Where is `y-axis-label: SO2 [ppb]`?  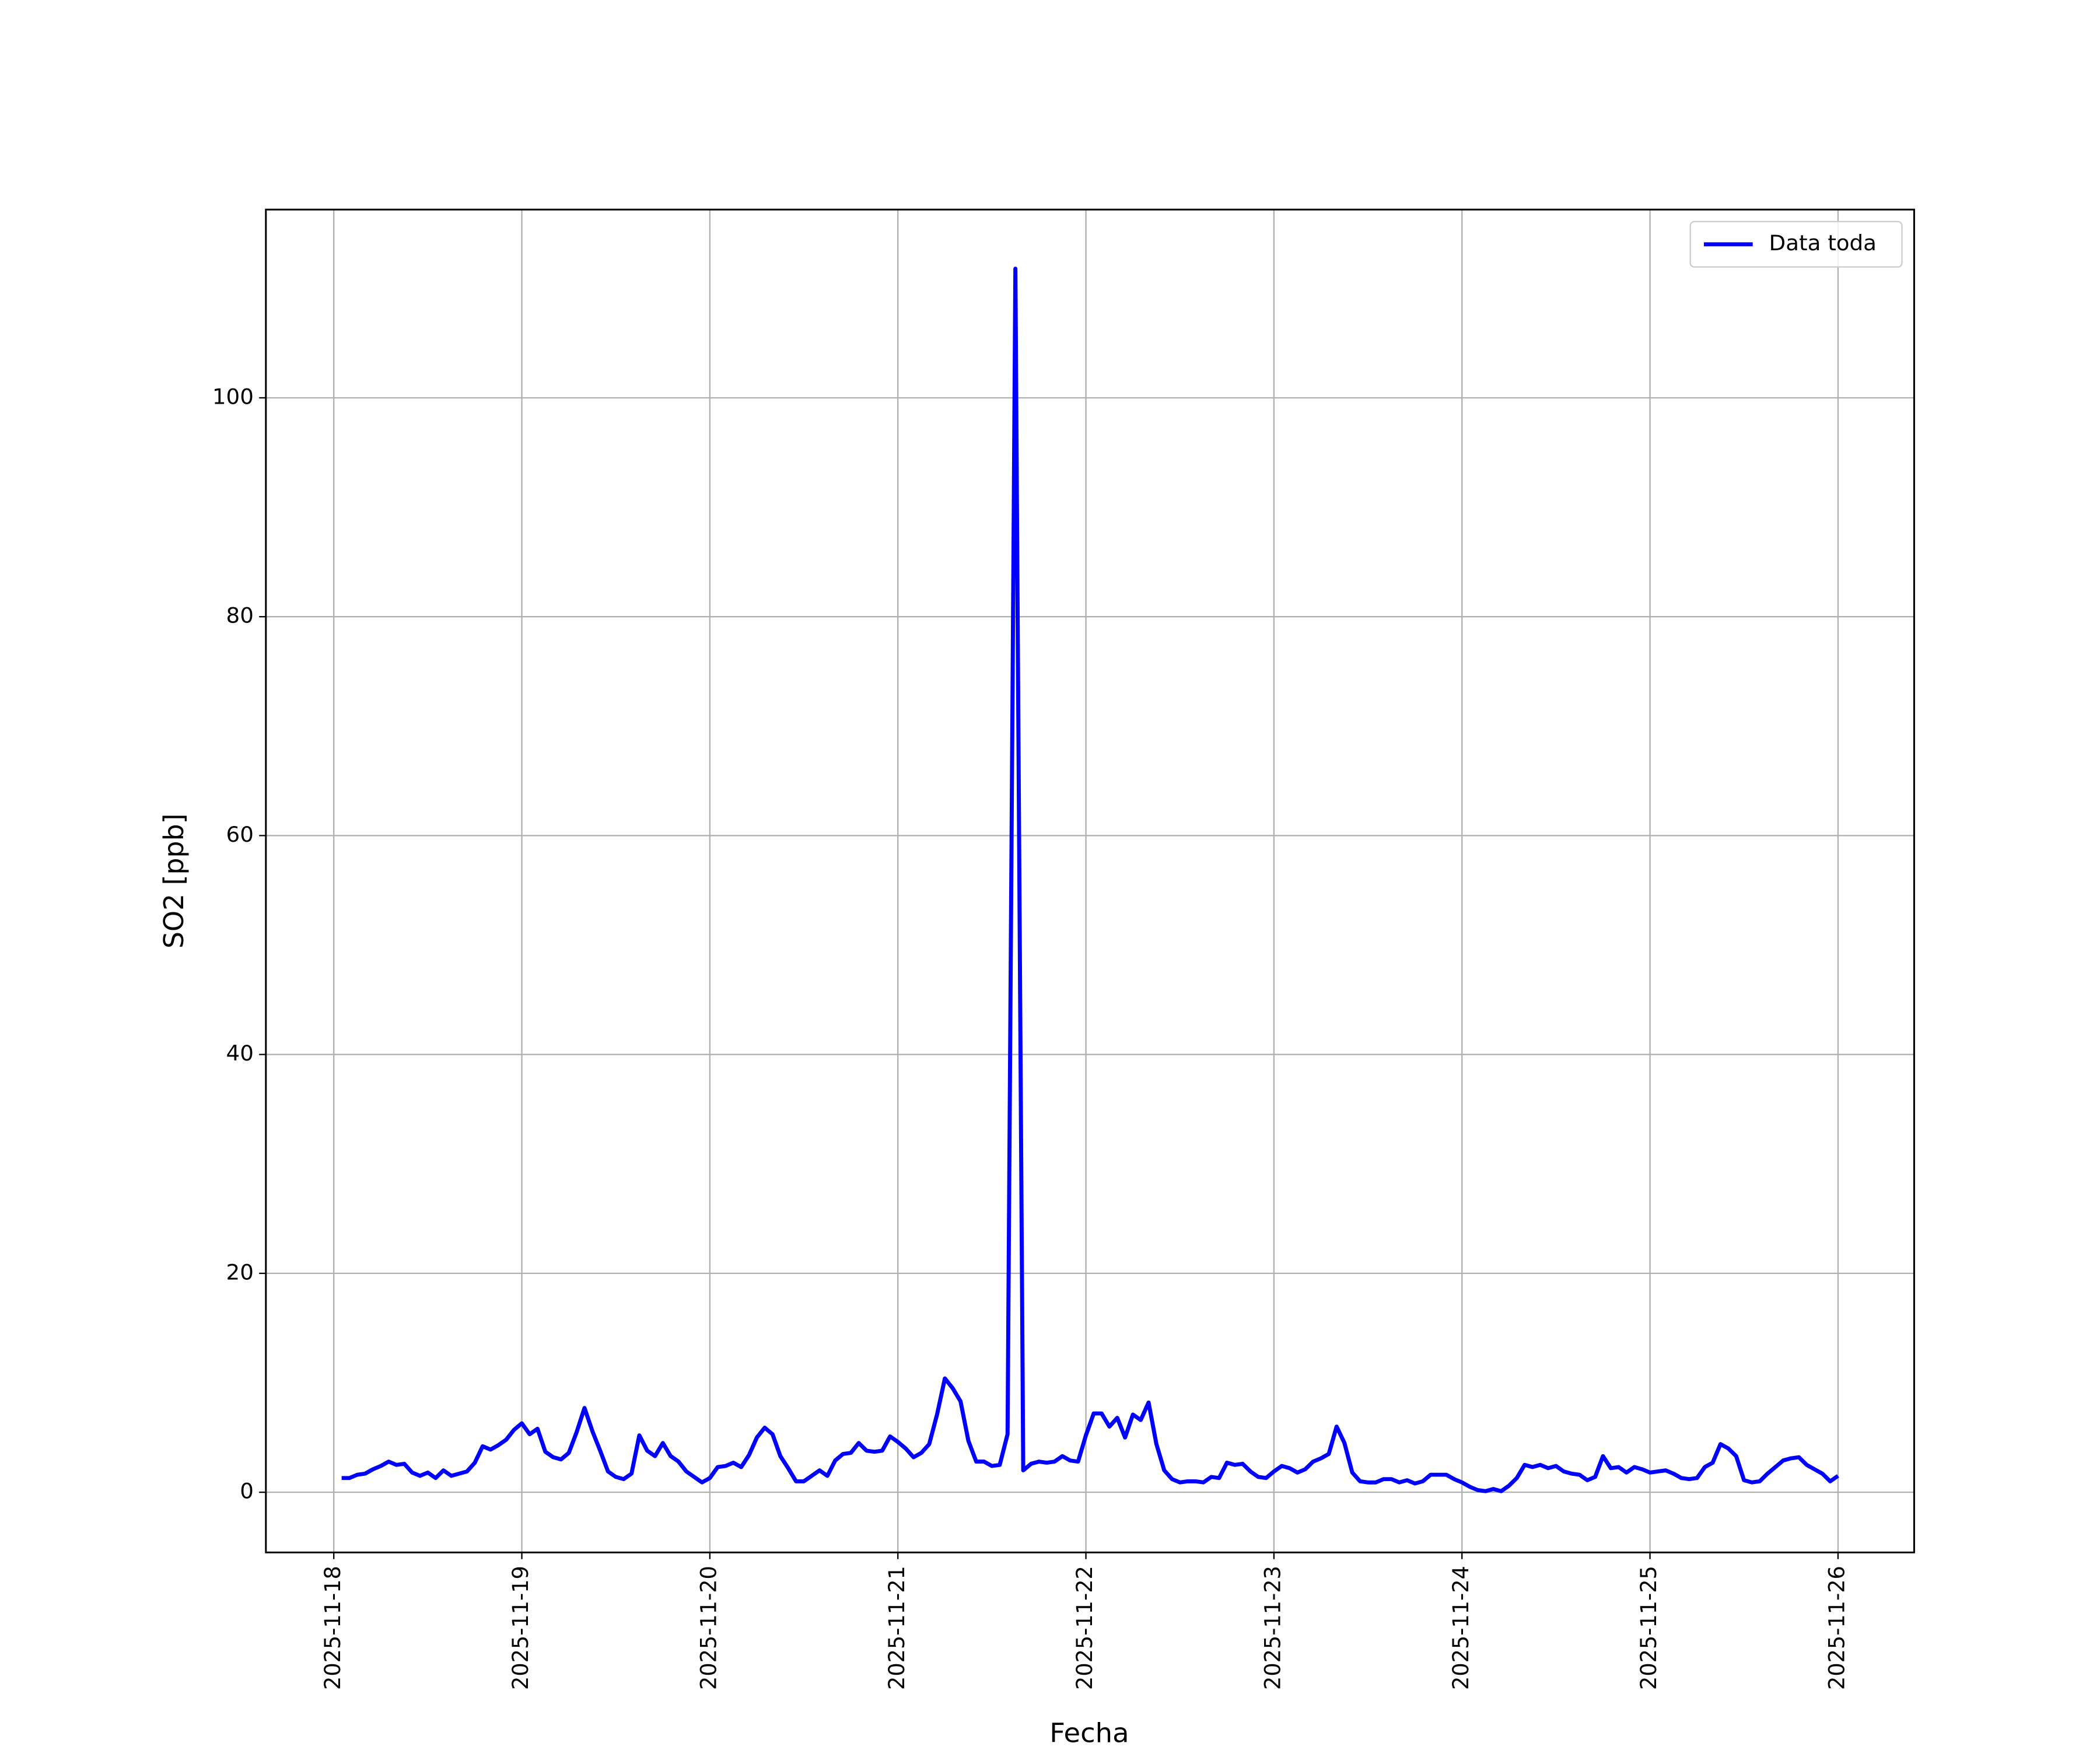
y-axis-label: SO2 [ppb] is located at coordinates (174, 881).